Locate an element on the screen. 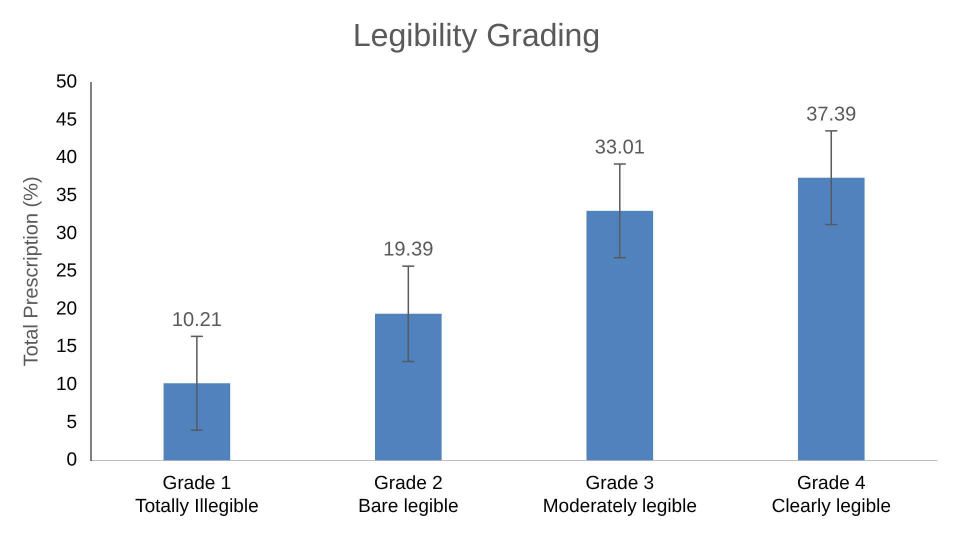 Image resolution: width=955 pixels, height=542 pixels. x-tick-label: Grade 4 Clearly legible is located at coordinates (831, 495).